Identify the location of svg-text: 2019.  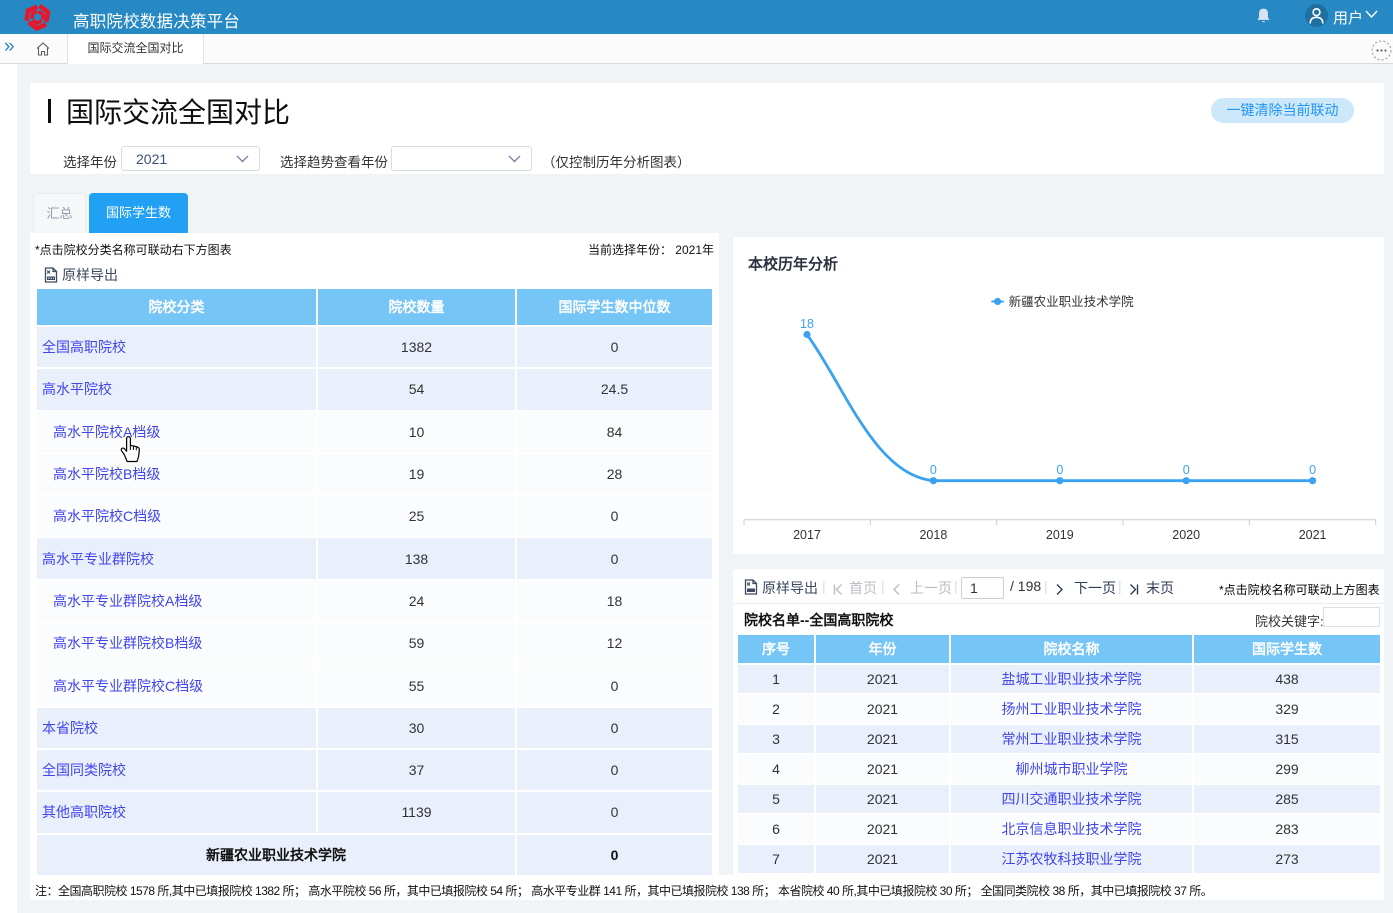
(1060, 535).